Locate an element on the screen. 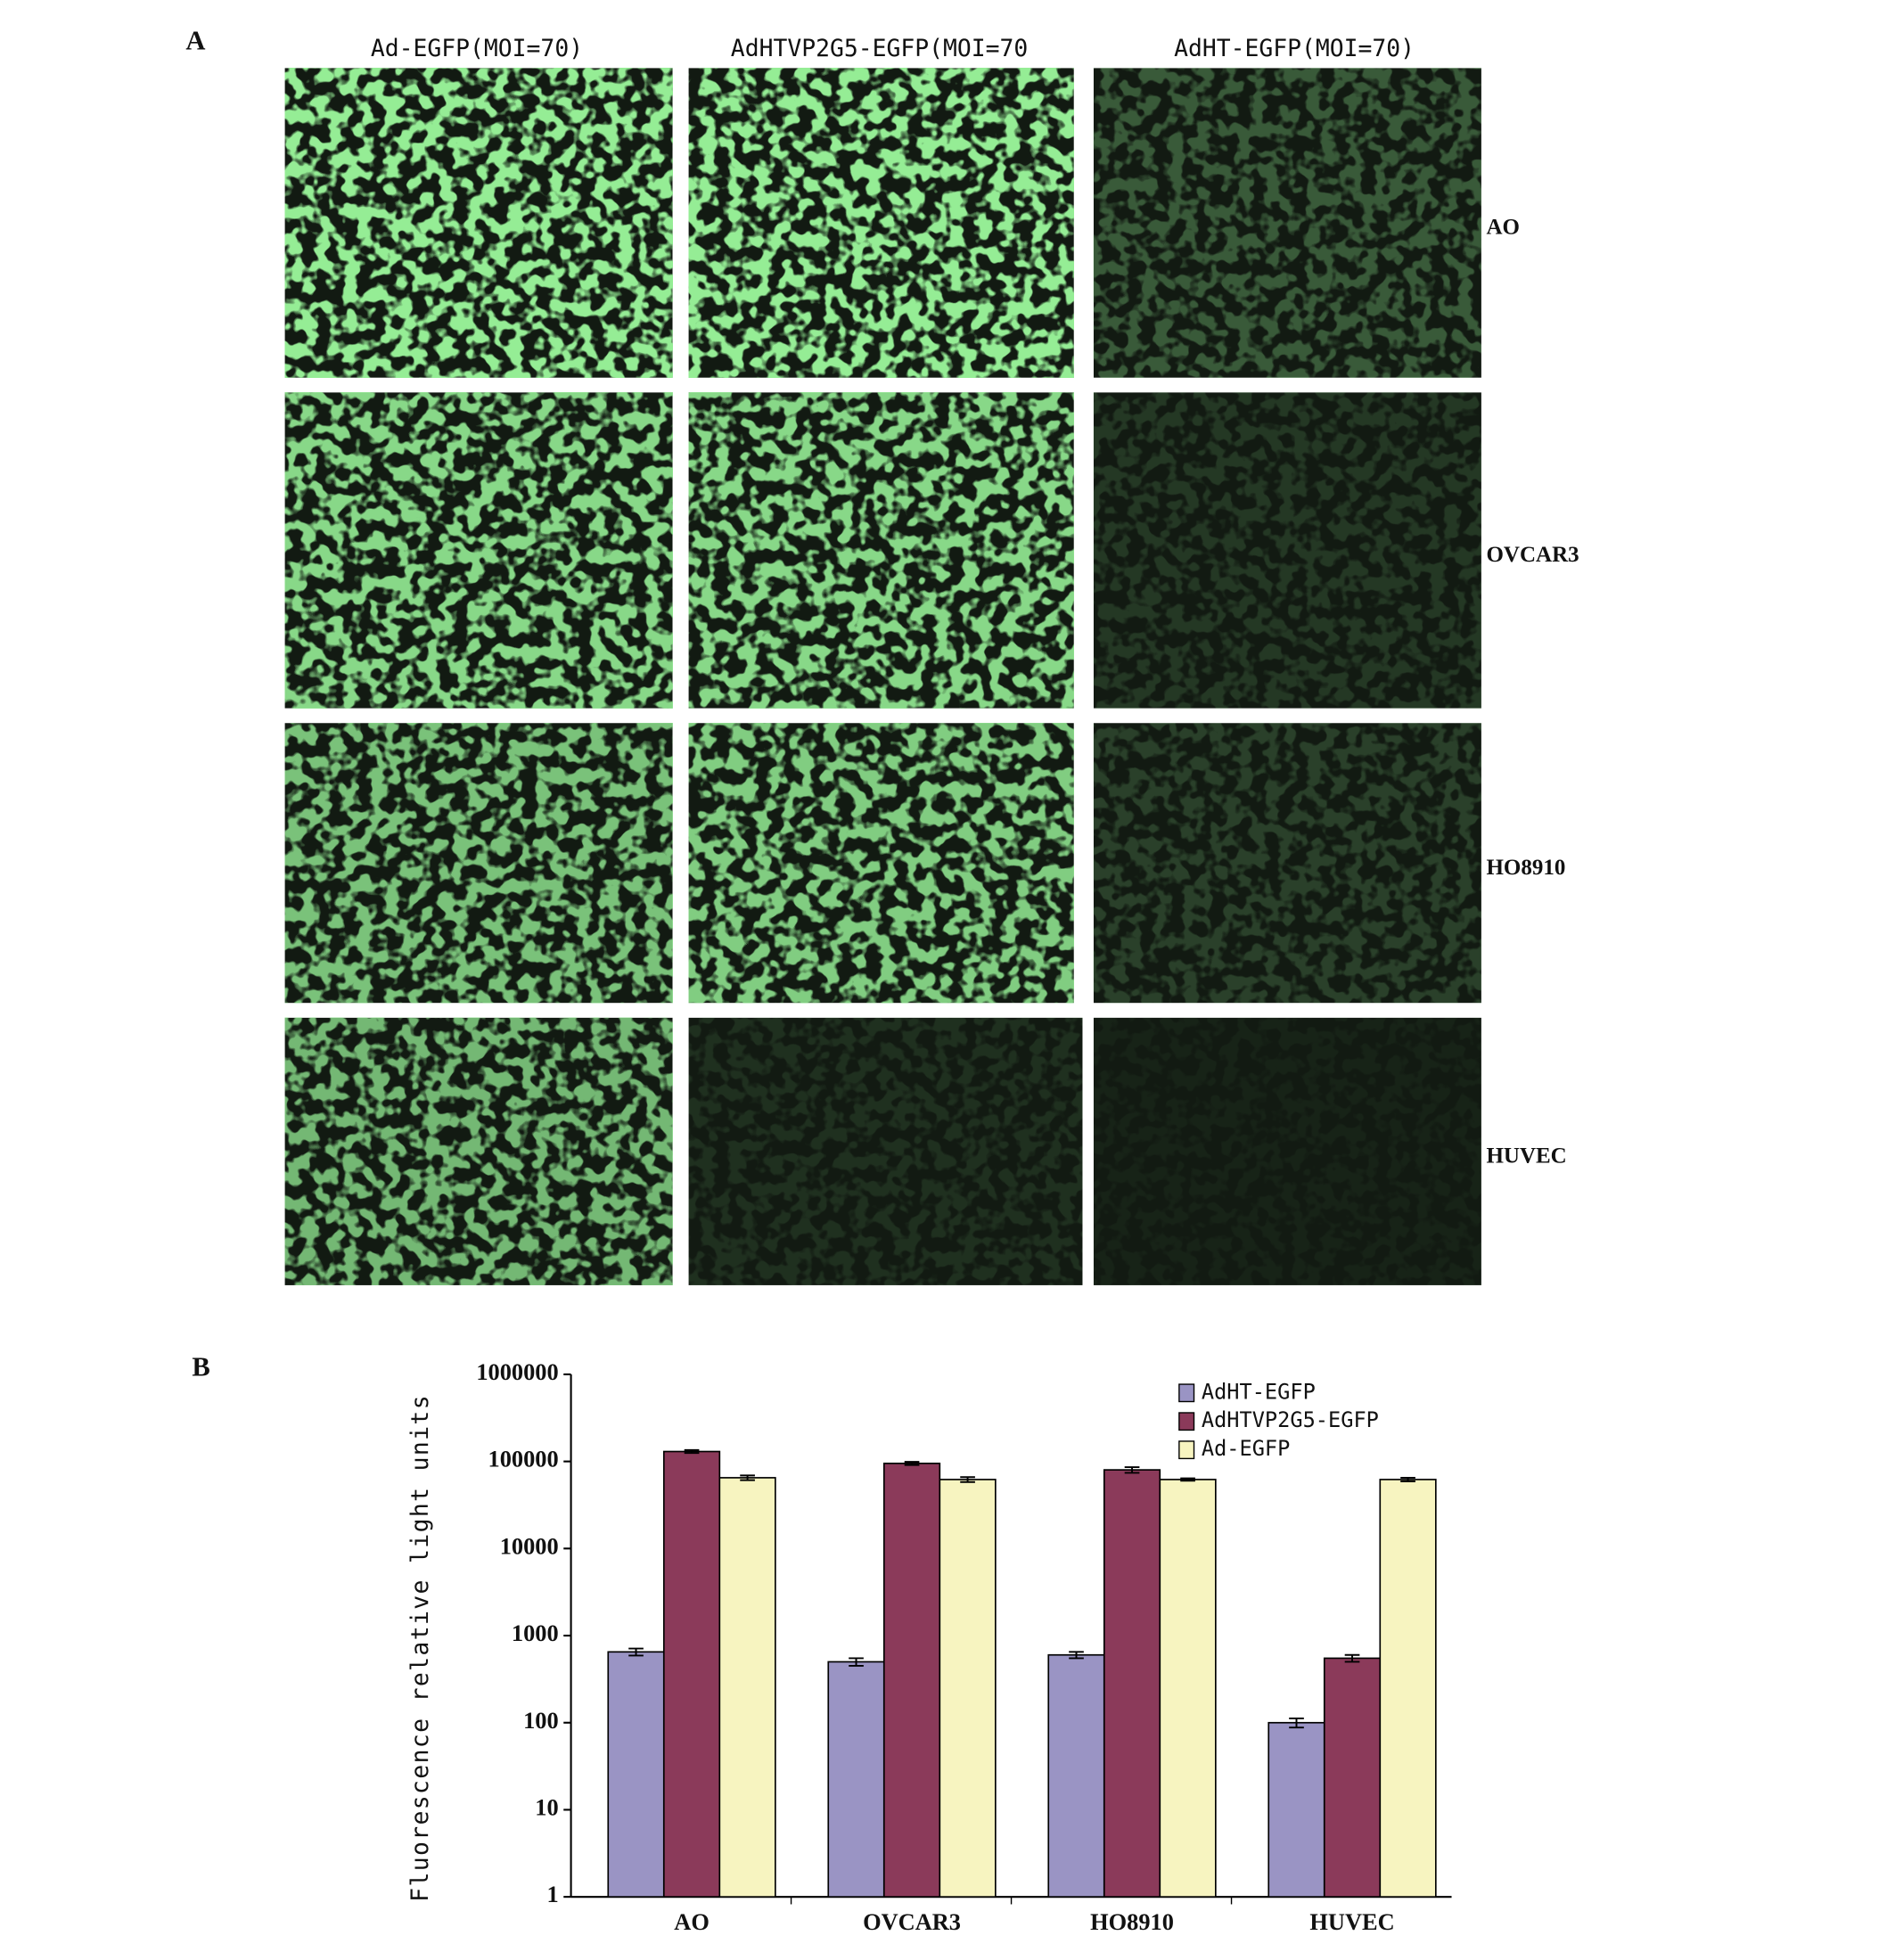 Image resolution: width=1895 pixels, height=1960 pixels. y-tick-label: 1000 is located at coordinates (535, 1633).